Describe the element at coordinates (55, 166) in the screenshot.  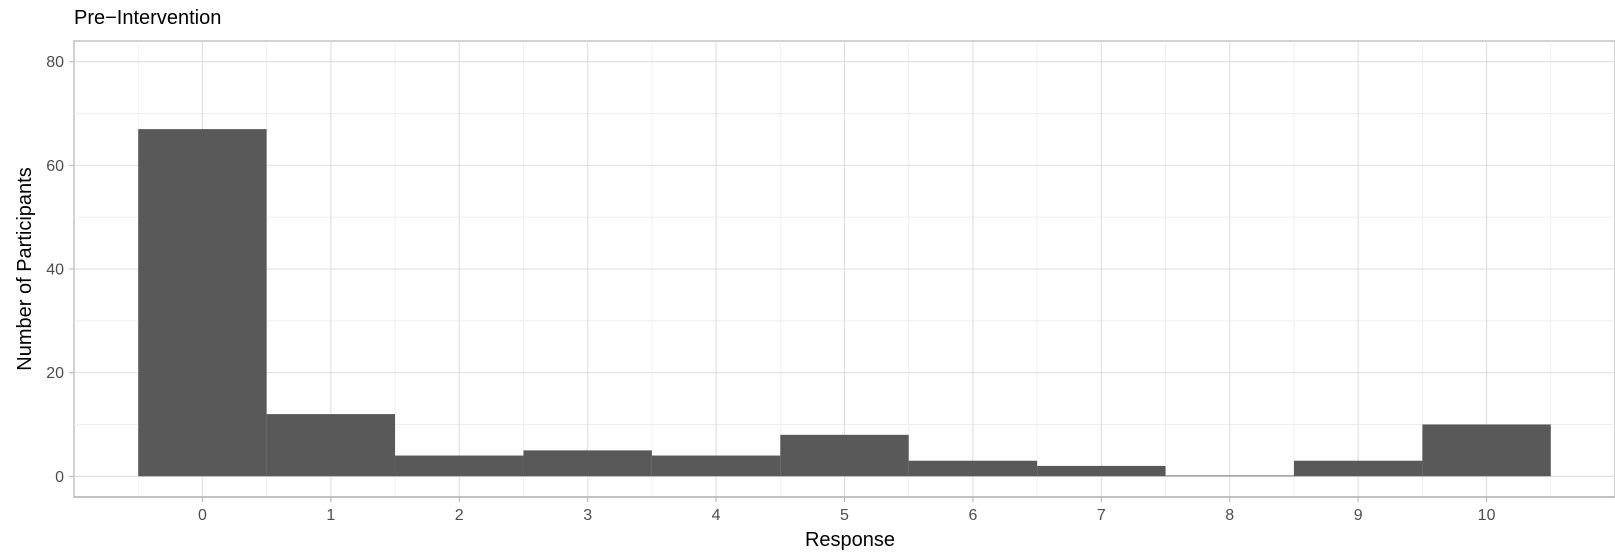
I see `y-tick-label: 60` at that location.